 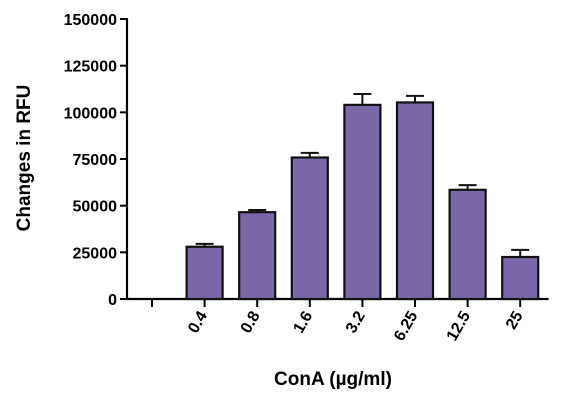 What do you see at coordinates (90, 20) in the screenshot?
I see `y-tick-label: 150000` at bounding box center [90, 20].